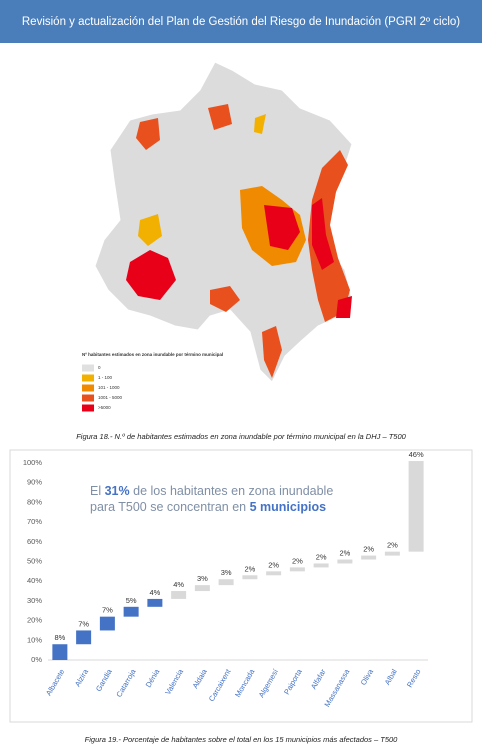 The image size is (482, 756). I want to click on legend-label: 101 - 1000, so click(109, 387).